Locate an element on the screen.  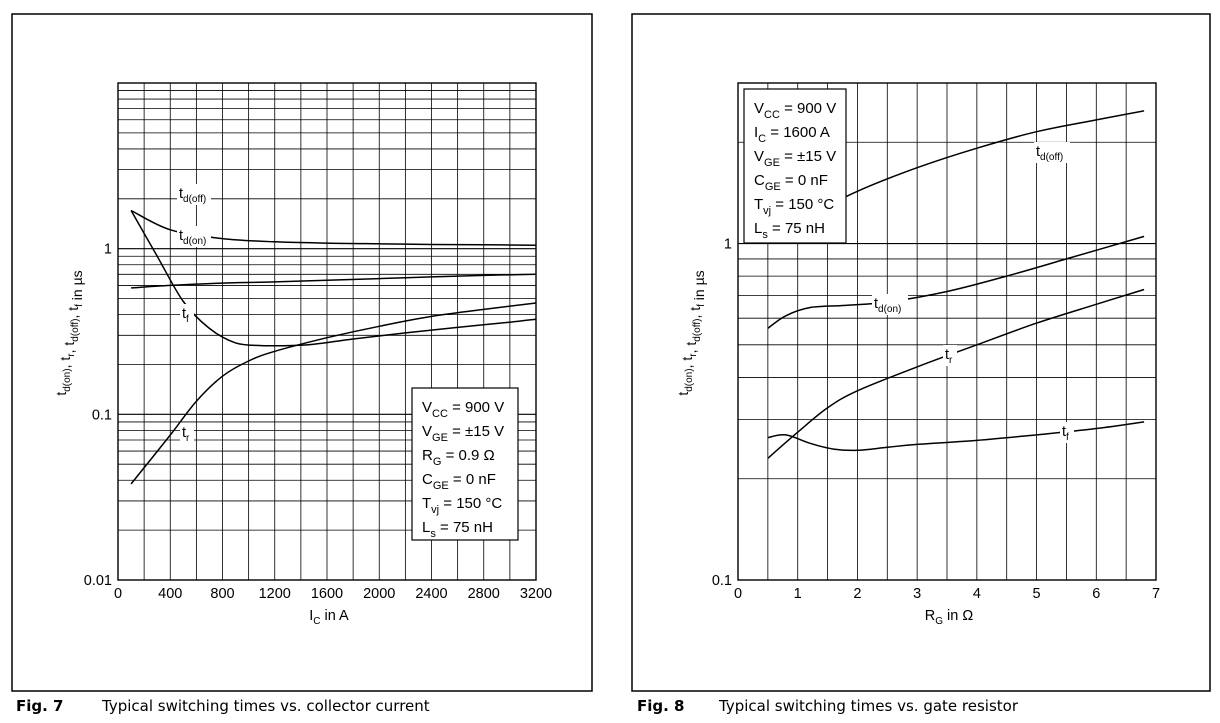
fig7-x-tick-label: 2000 is located at coordinates (379, 594).